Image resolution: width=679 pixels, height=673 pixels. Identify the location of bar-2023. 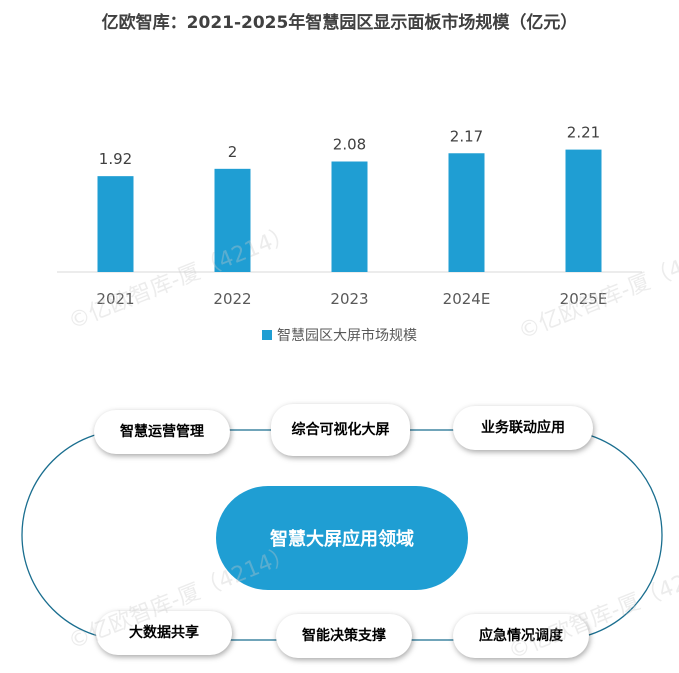
(349, 216).